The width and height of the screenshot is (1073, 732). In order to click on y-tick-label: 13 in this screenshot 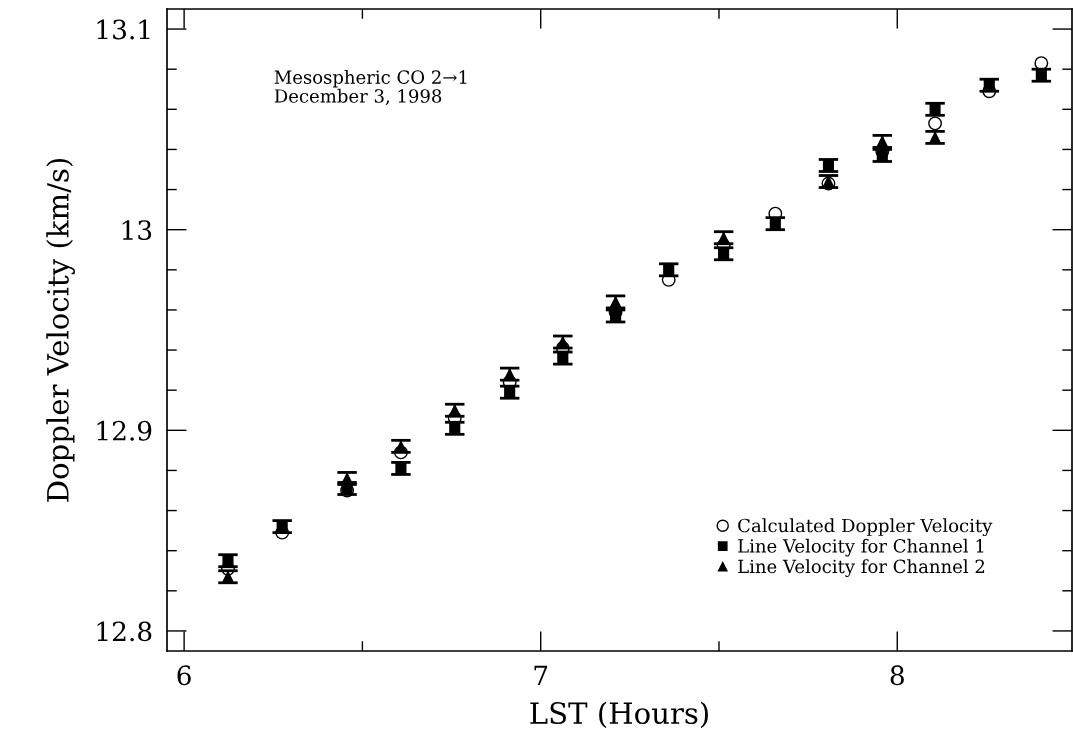, I will do `click(137, 230)`.